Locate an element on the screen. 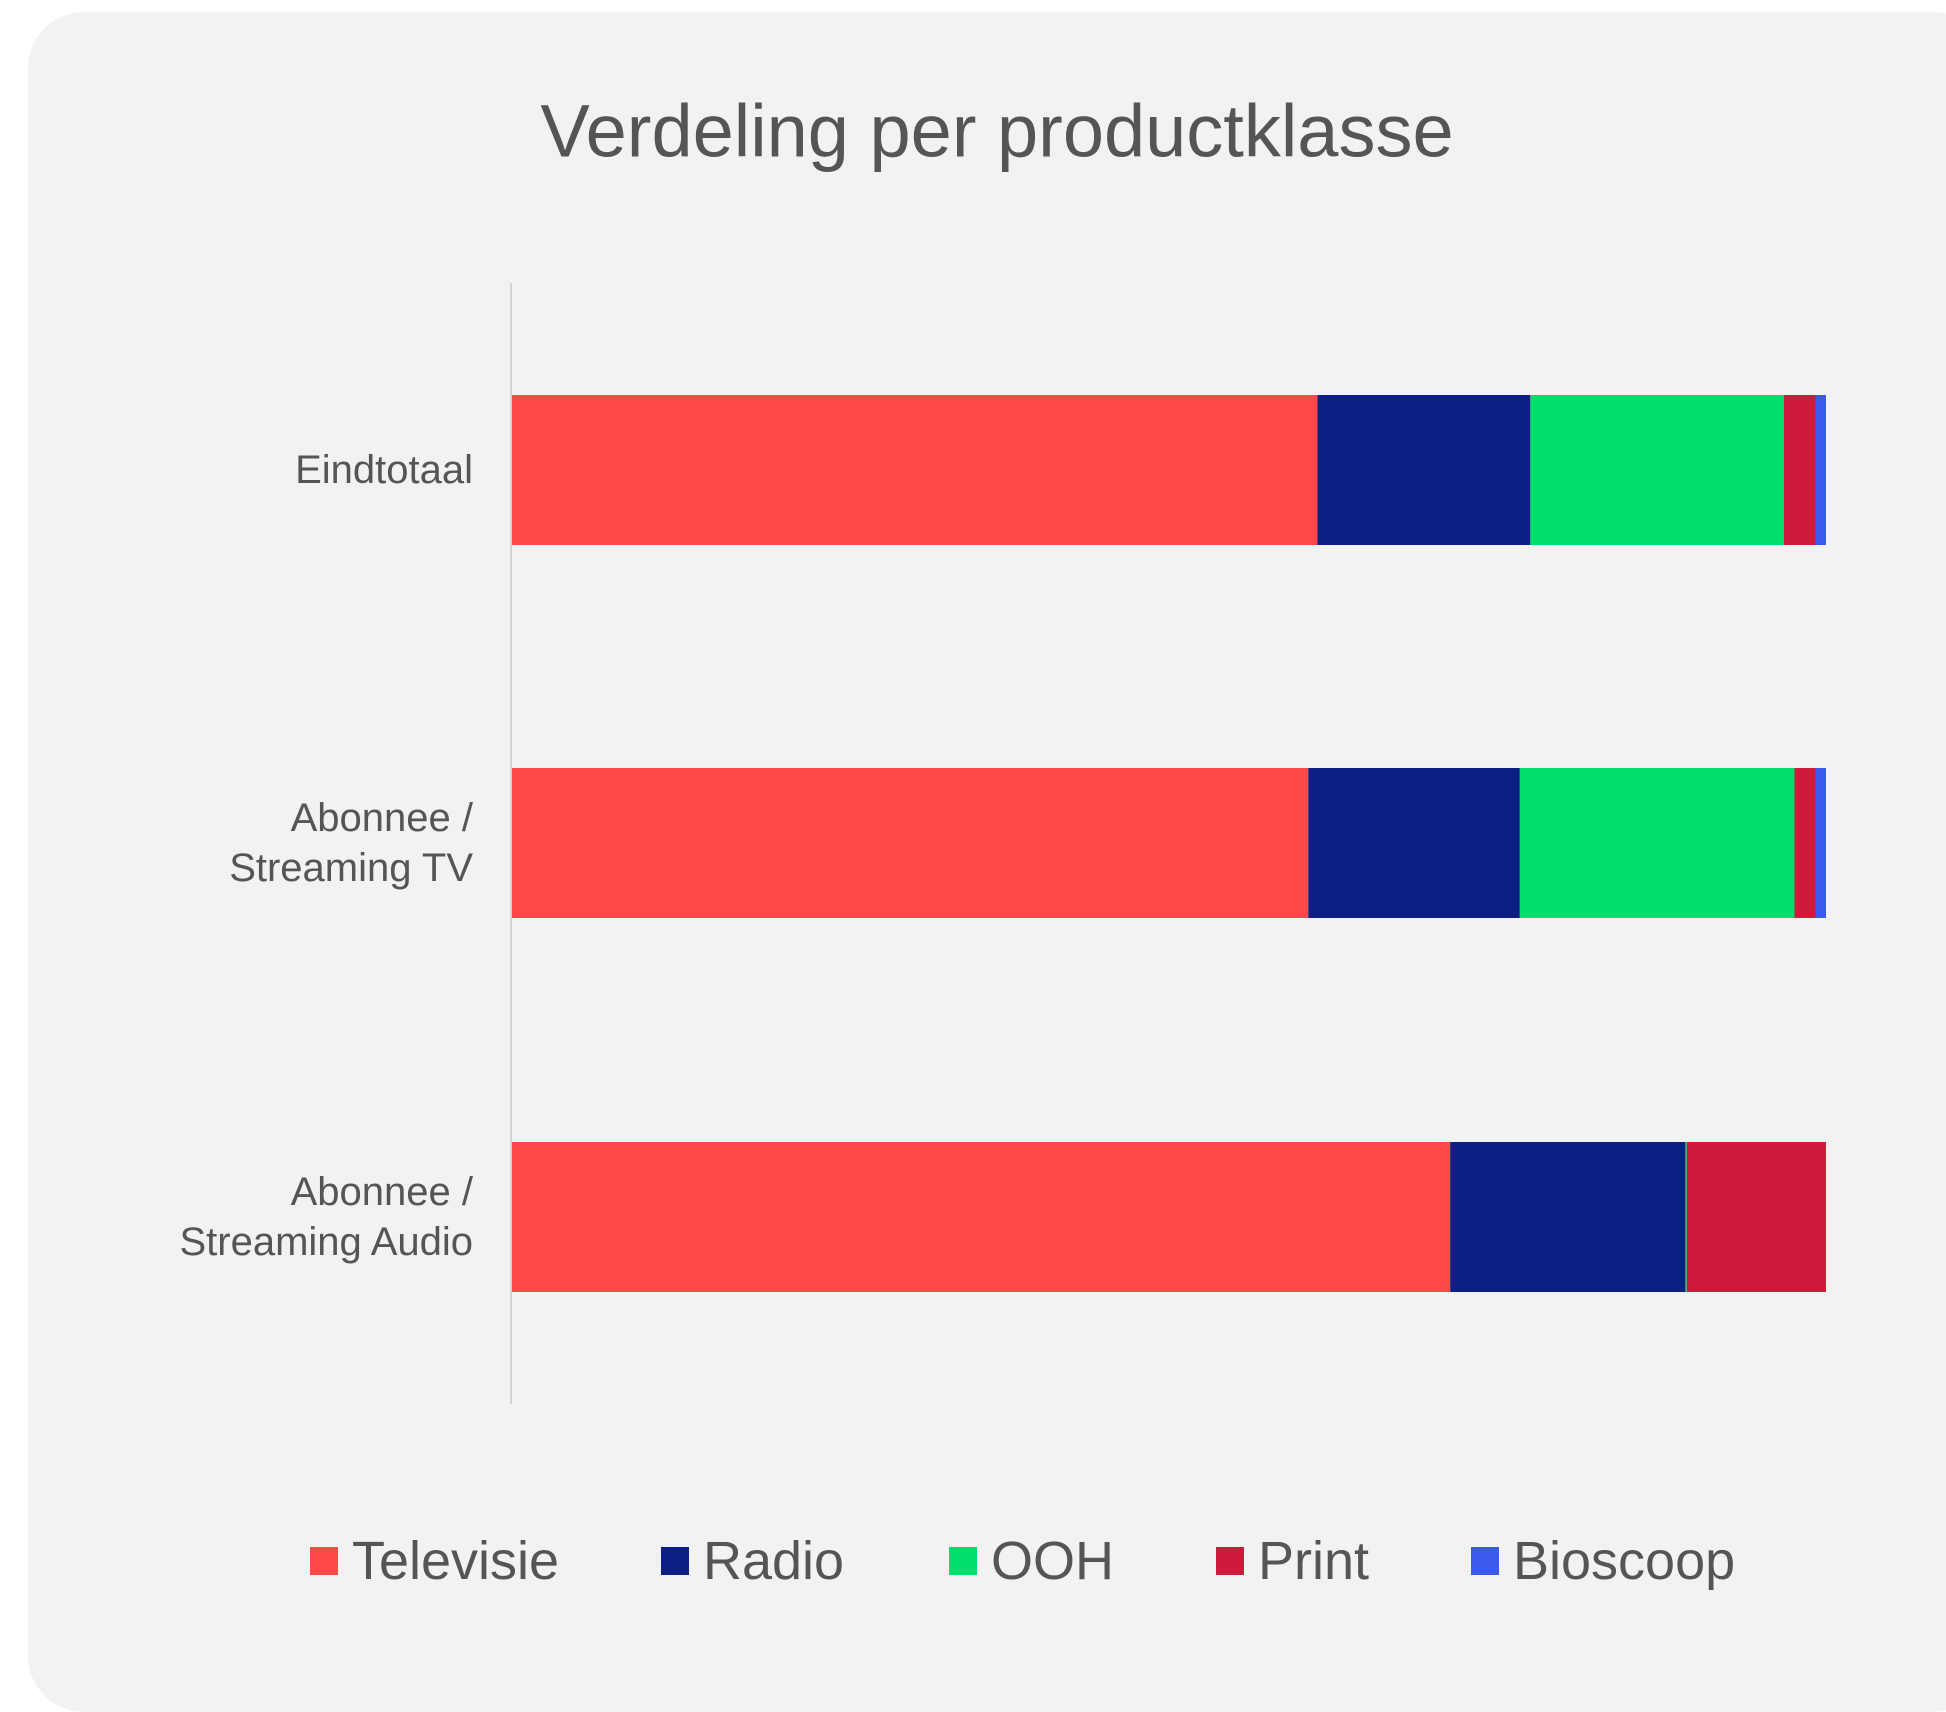  legend-label: OOH is located at coordinates (1053, 1561).